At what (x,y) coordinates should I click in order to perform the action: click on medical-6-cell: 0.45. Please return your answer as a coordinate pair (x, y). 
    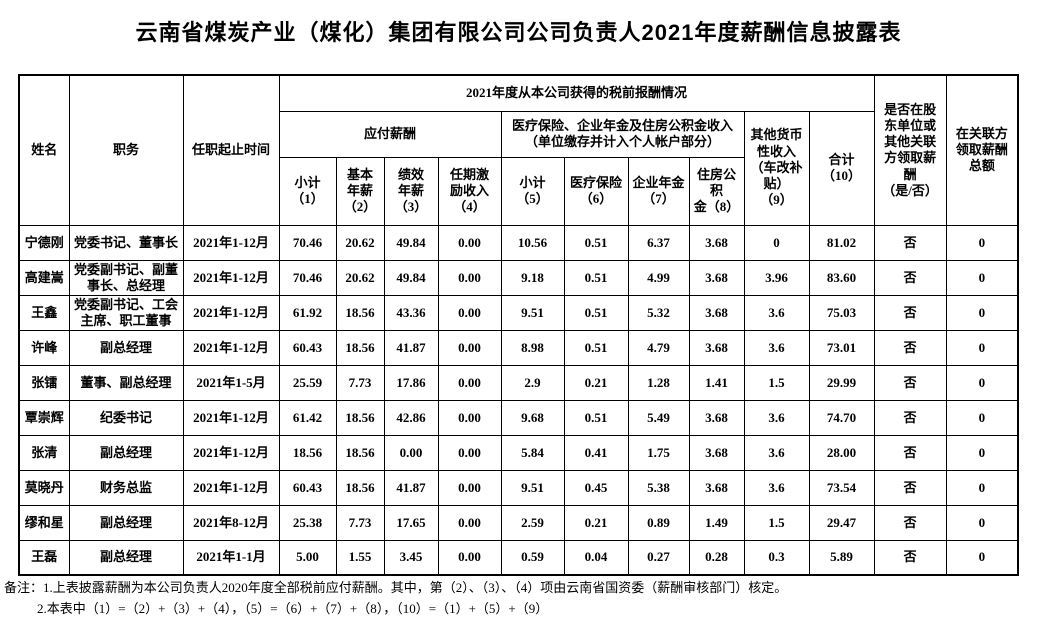
    Looking at the image, I should click on (596, 487).